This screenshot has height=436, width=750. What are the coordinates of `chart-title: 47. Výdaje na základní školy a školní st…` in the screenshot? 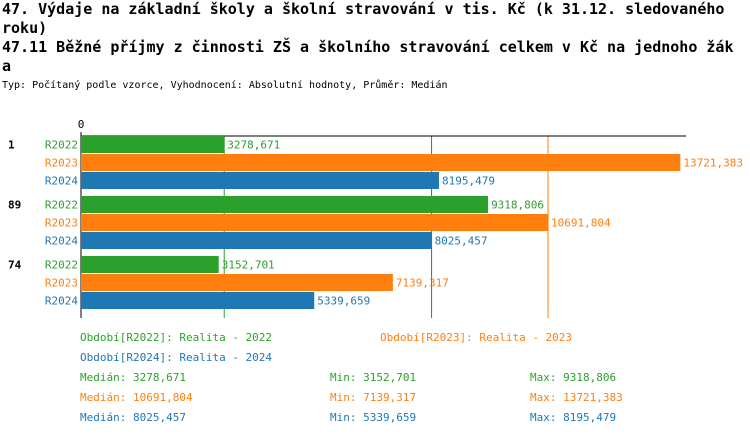 It's located at (363, 18).